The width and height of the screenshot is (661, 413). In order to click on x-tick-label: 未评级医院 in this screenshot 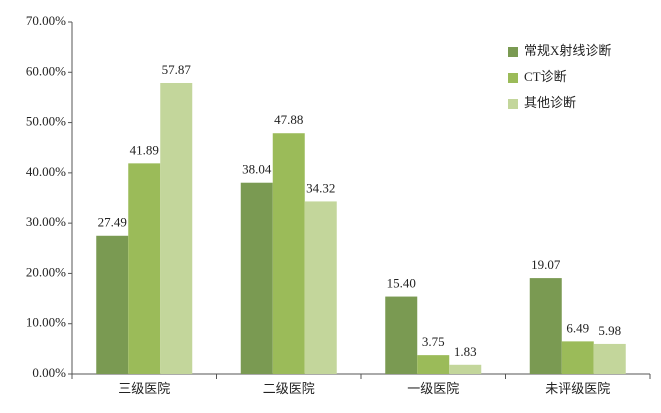, I will do `click(577, 388)`.